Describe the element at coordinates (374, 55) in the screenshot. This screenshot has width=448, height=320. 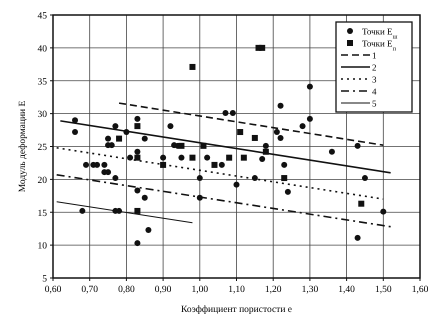
I see `legend-label: 1` at that location.